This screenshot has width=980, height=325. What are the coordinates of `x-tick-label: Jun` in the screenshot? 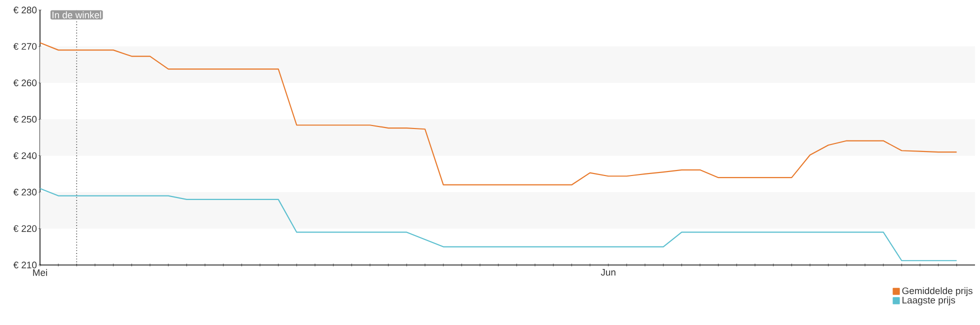 It's located at (608, 272).